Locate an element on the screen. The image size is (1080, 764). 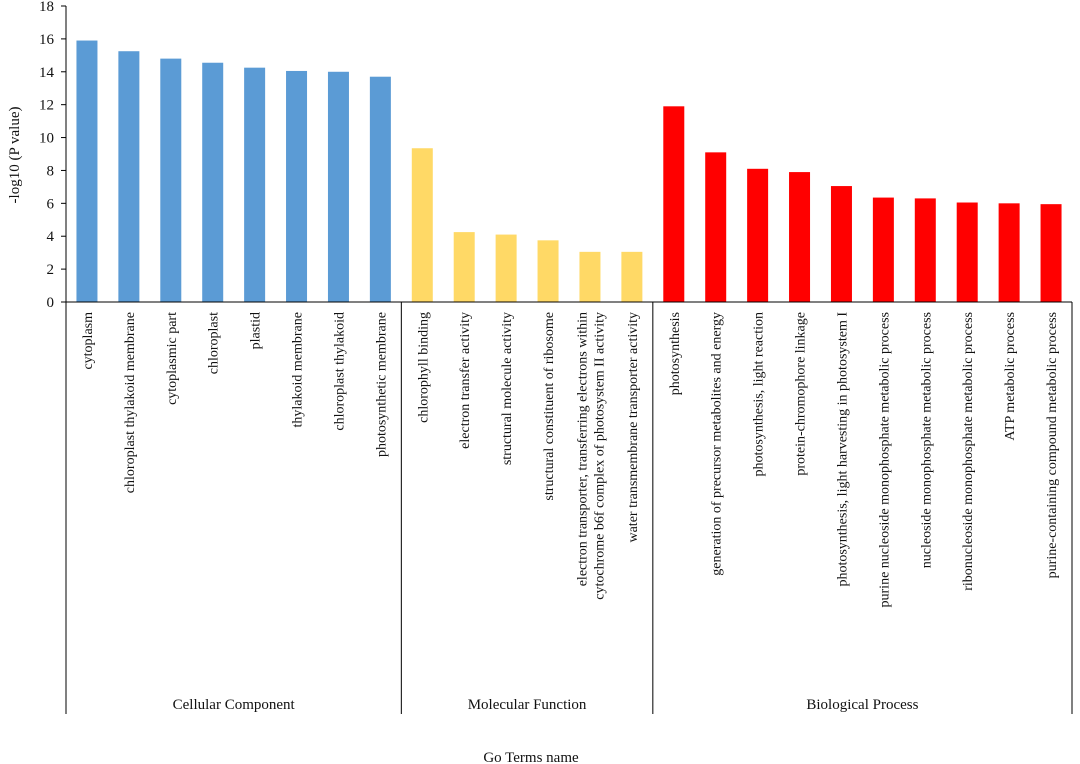
category-label: chloroplast is located at coordinates (214, 343).